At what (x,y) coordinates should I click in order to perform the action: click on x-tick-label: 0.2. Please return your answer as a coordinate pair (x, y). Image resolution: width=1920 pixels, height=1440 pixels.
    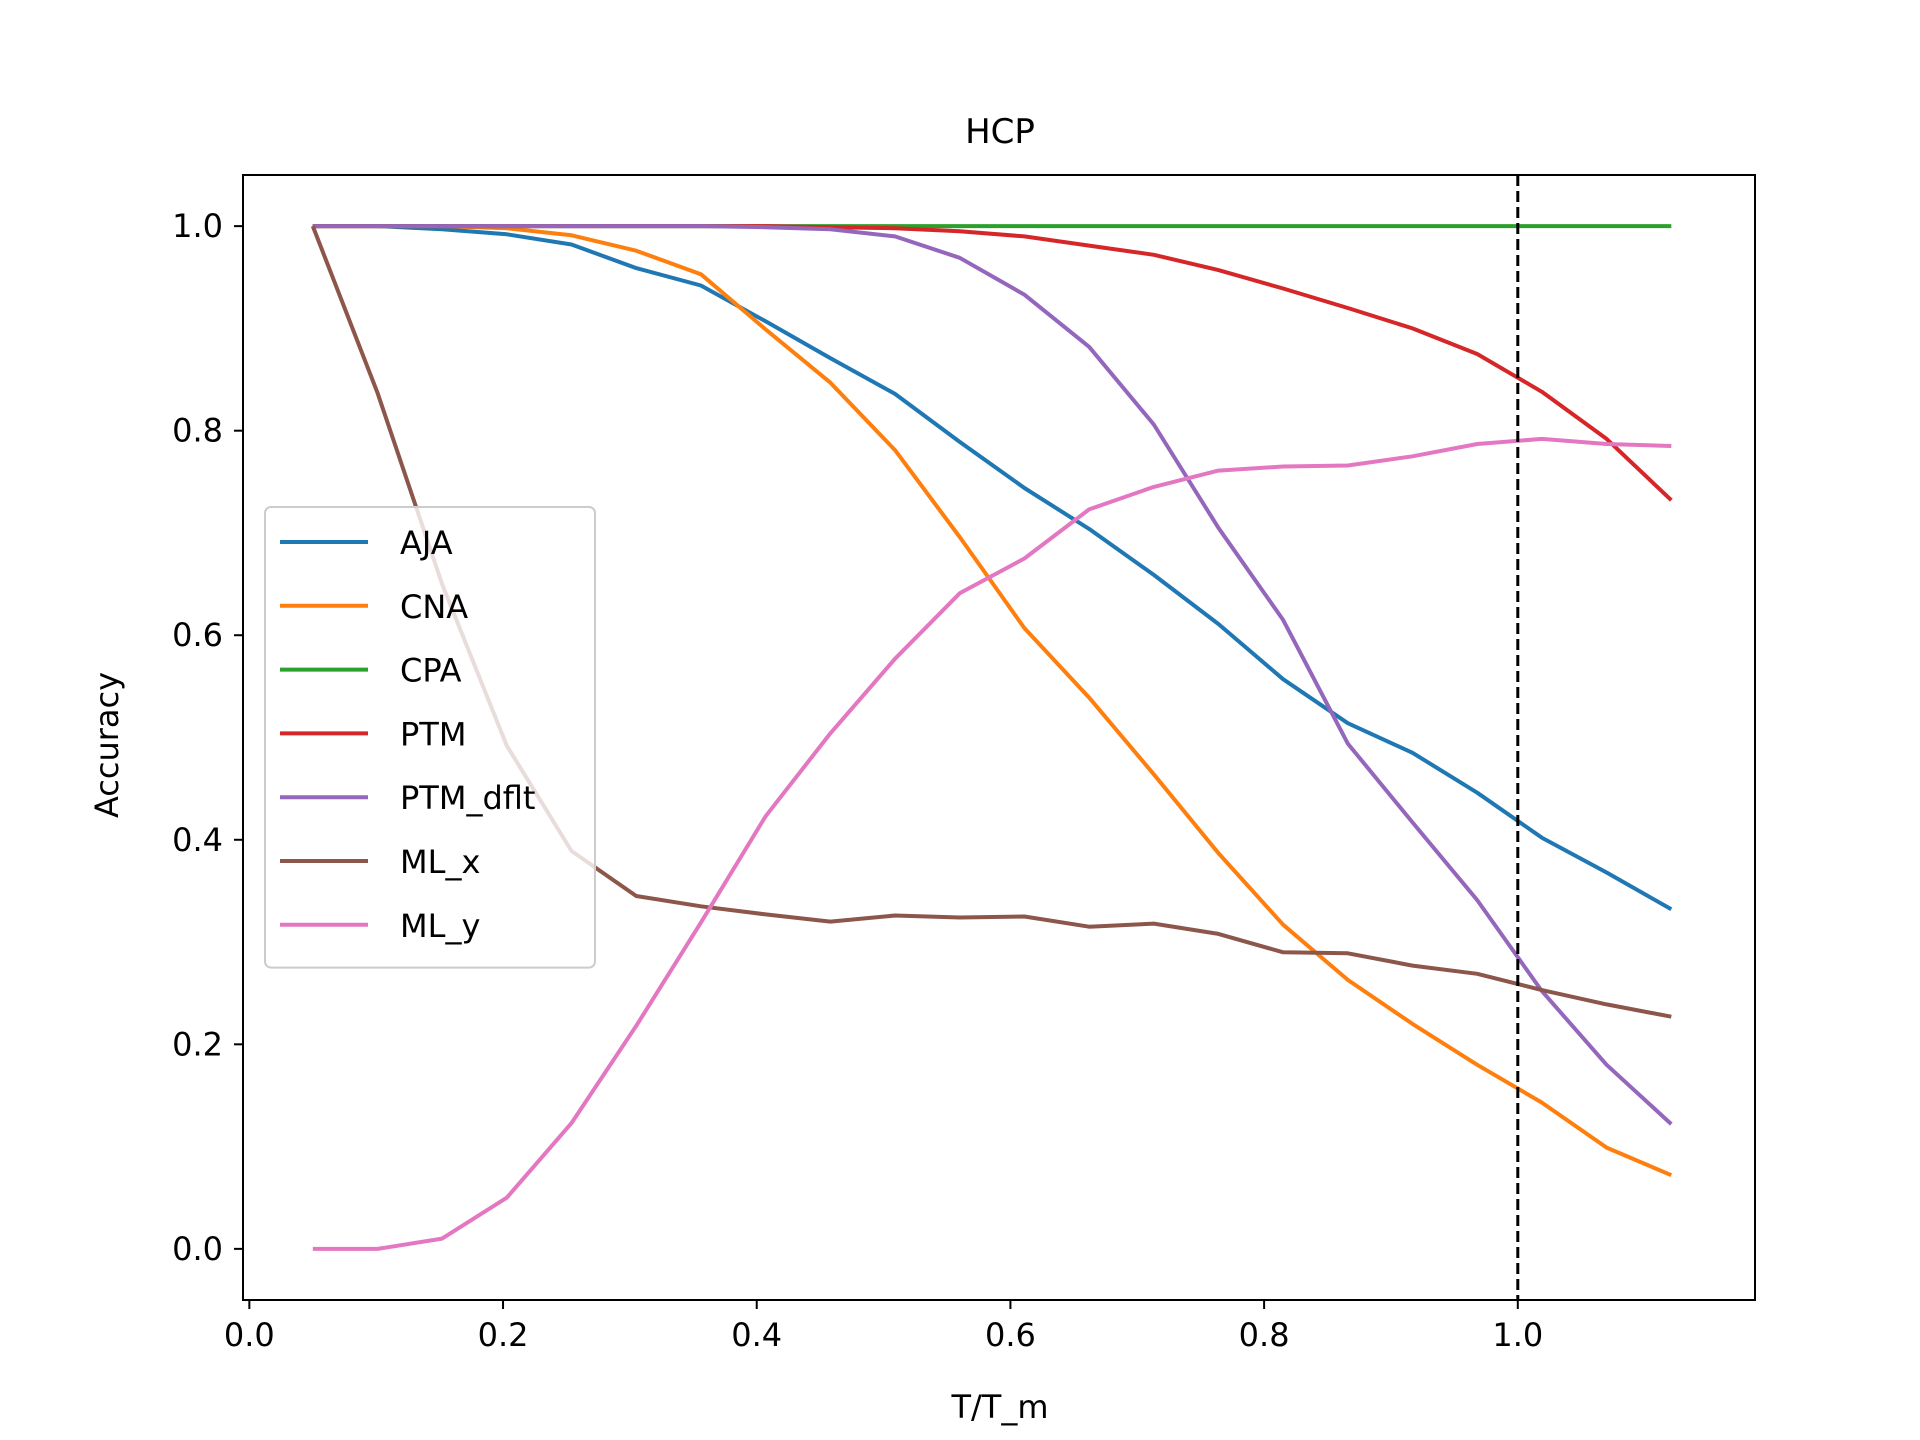
    Looking at the image, I should click on (503, 1335).